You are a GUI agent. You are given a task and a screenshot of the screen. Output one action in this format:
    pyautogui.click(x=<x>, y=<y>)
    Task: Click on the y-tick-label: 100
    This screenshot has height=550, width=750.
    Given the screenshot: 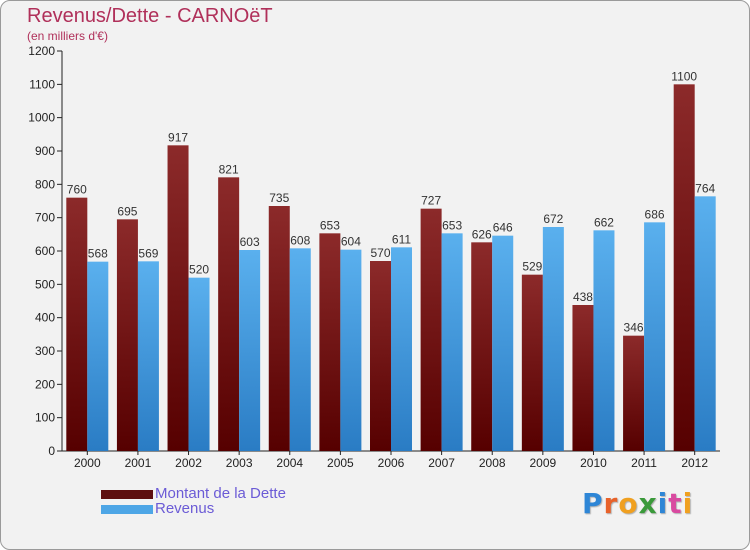 What is the action you would take?
    pyautogui.click(x=45, y=418)
    